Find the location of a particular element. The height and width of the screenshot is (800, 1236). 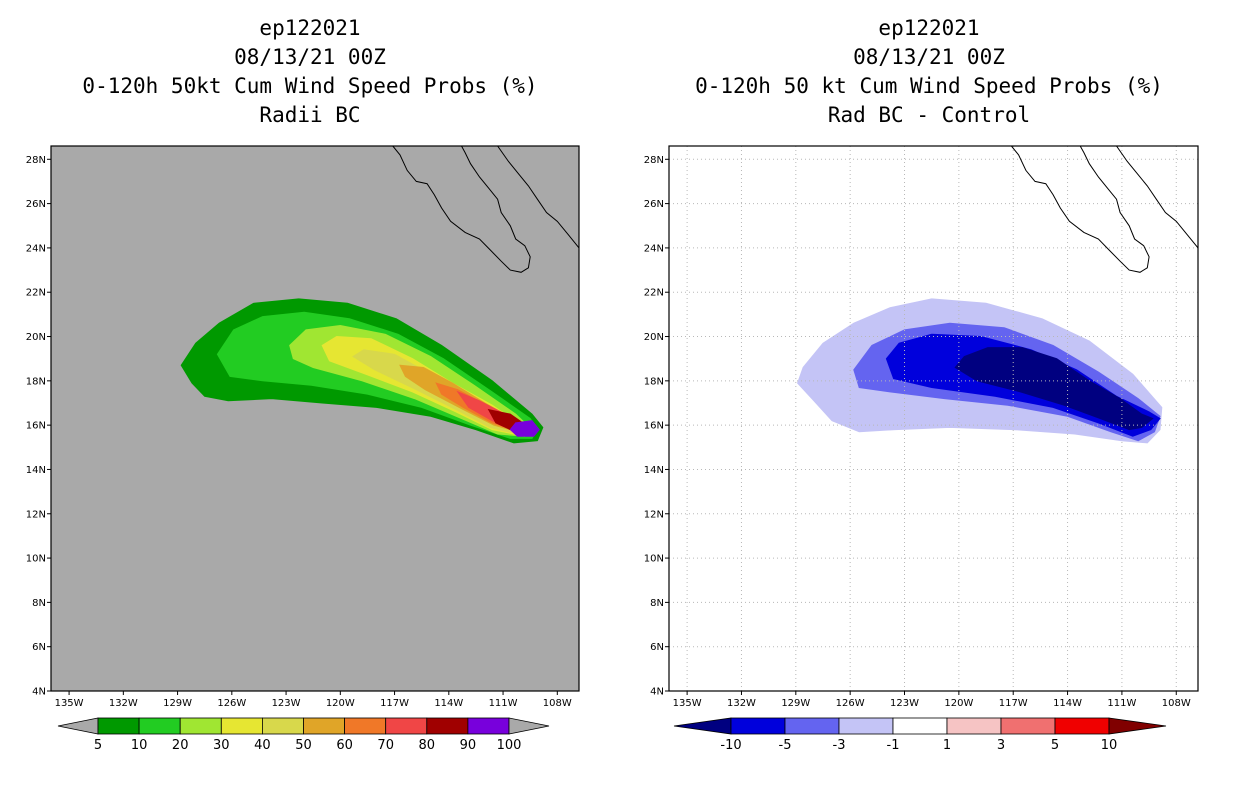

left-x-tick-label-0: 135W is located at coordinates (69, 703).